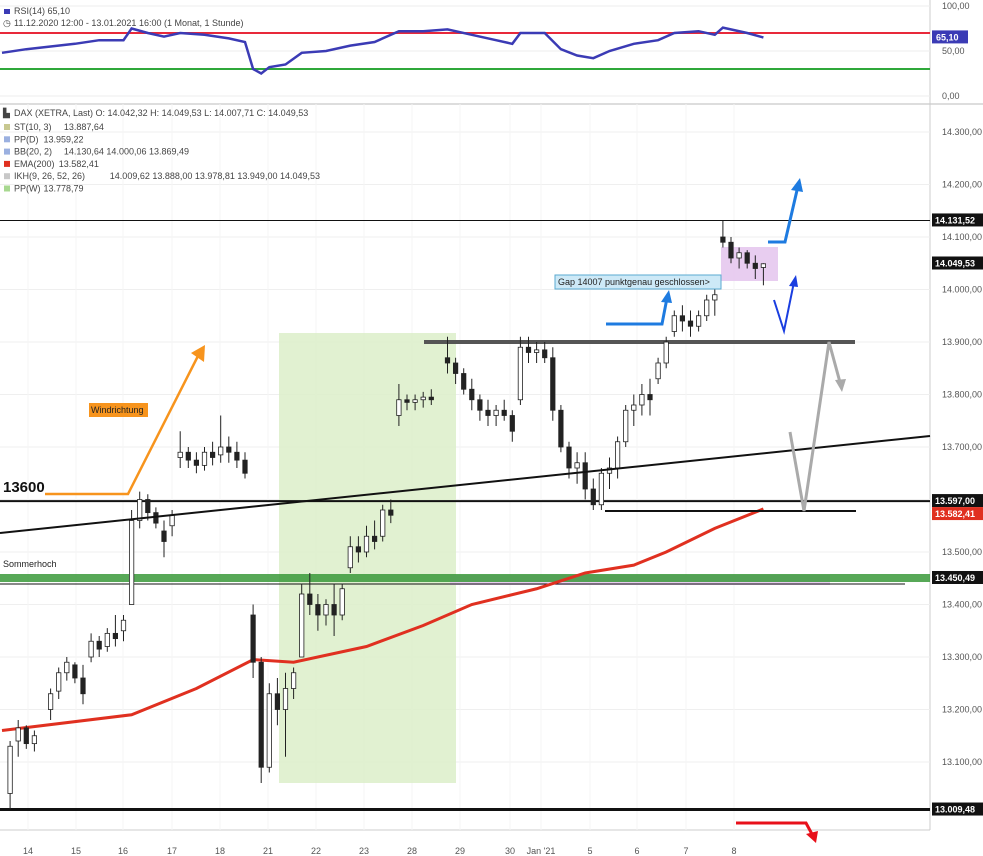  Describe the element at coordinates (49, 176) in the screenshot. I see `indicator-legend-name: IKH(9, 26, 52, 26)` at that location.